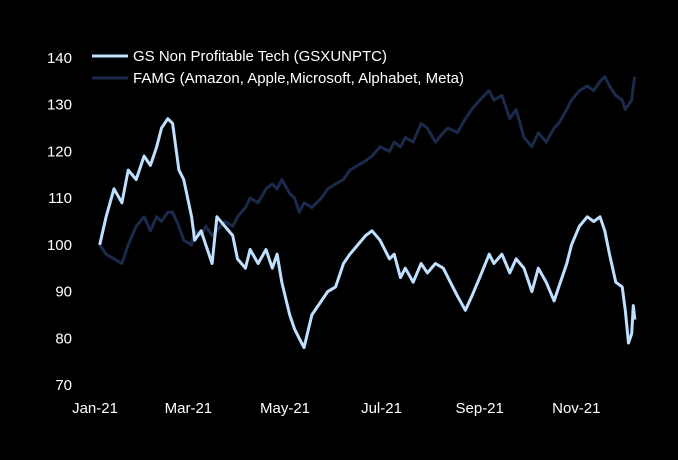 The width and height of the screenshot is (678, 460). Describe the element at coordinates (63, 292) in the screenshot. I see `y-tick-label: 90` at that location.